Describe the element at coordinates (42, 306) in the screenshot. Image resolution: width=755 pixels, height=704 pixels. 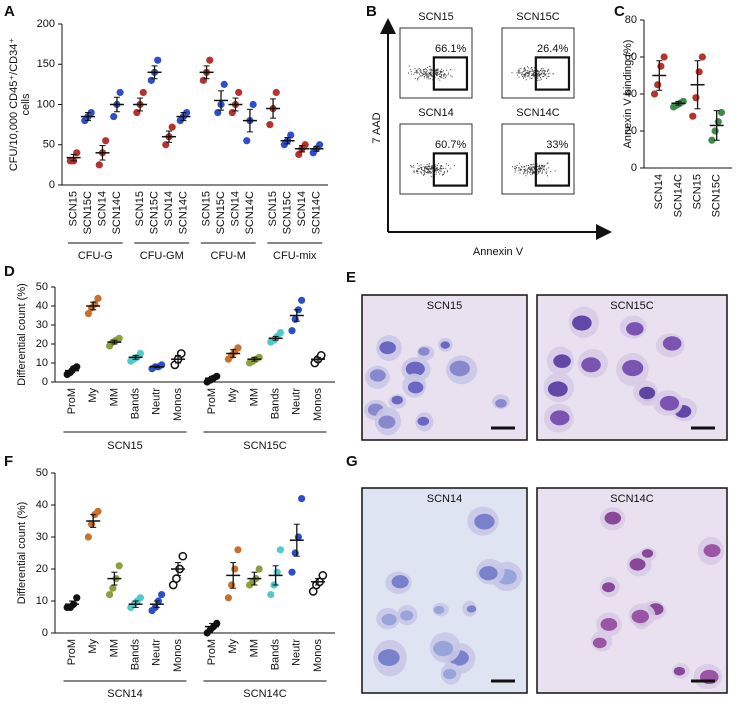
I see `y-tick-label: 40` at that location.